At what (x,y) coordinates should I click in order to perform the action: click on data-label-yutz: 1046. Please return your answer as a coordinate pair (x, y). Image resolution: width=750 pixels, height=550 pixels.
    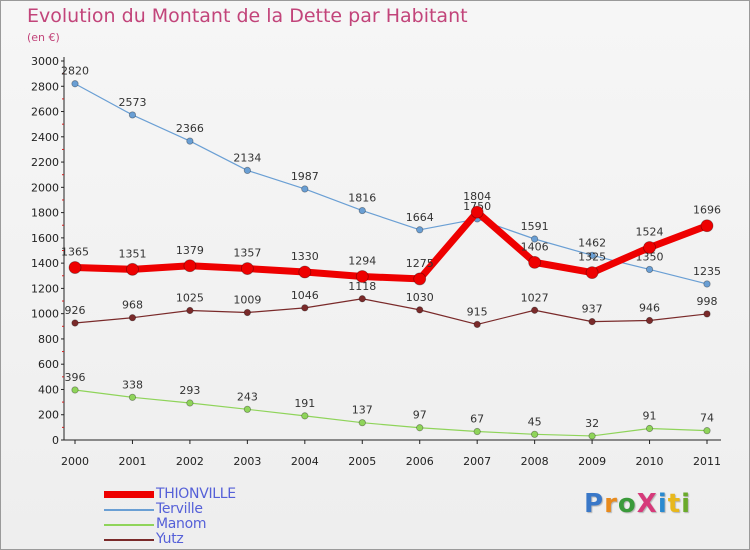
    Looking at the image, I should click on (305, 295).